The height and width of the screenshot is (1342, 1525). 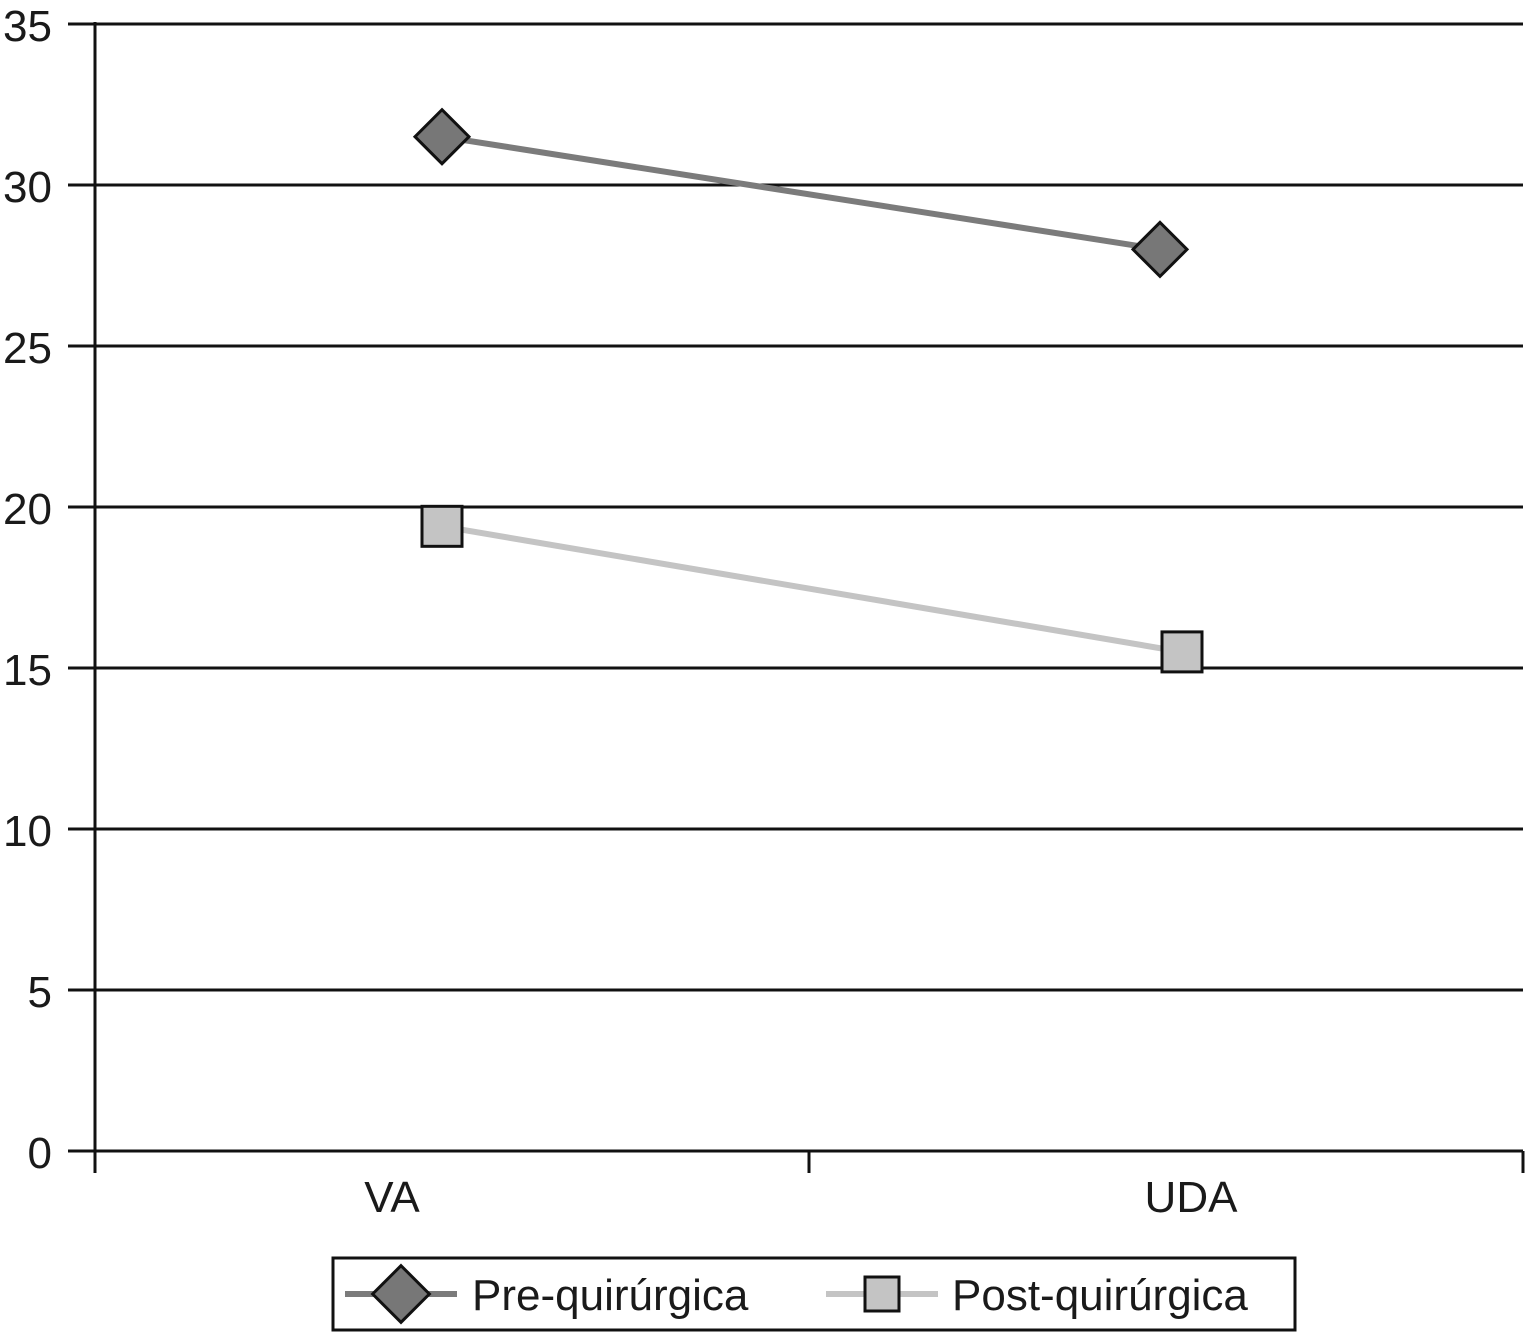 I want to click on data-point-pre-va, so click(x=442, y=136).